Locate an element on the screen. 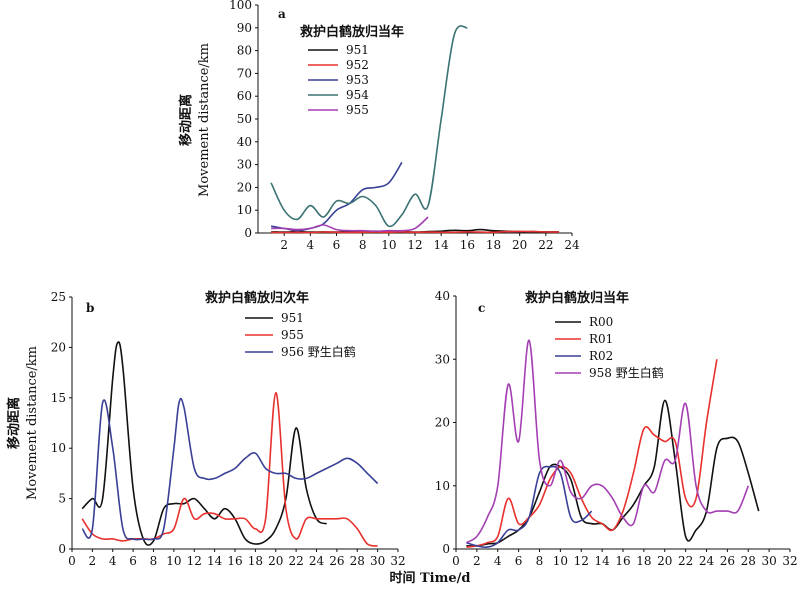 The height and width of the screenshot is (591, 800). legend-label: 958 野生白鹤 is located at coordinates (626, 372).